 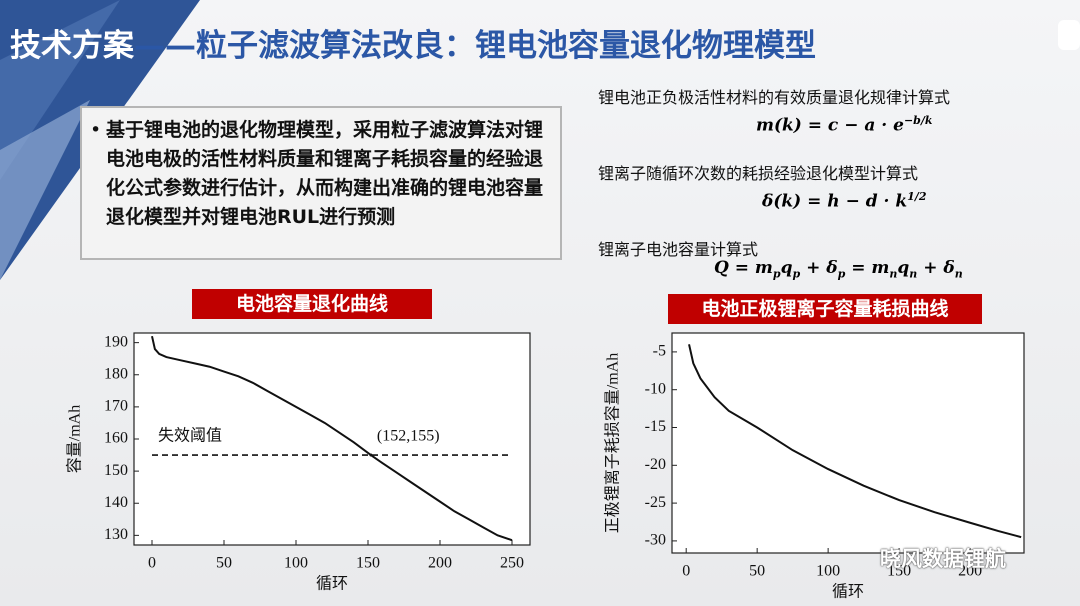 I want to click on title-main: ——粒子滤波算法改良：锂电池容量退化物理模型, so click(x=475, y=46).